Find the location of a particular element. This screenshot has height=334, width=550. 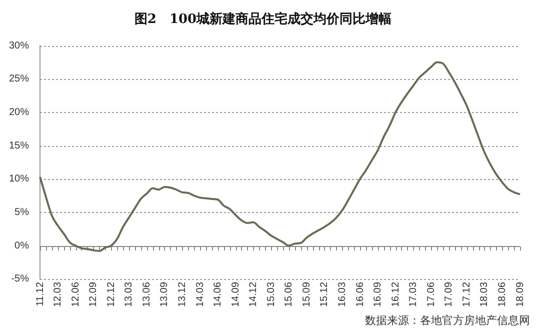

x-tick-label: 13.09 is located at coordinates (164, 295).